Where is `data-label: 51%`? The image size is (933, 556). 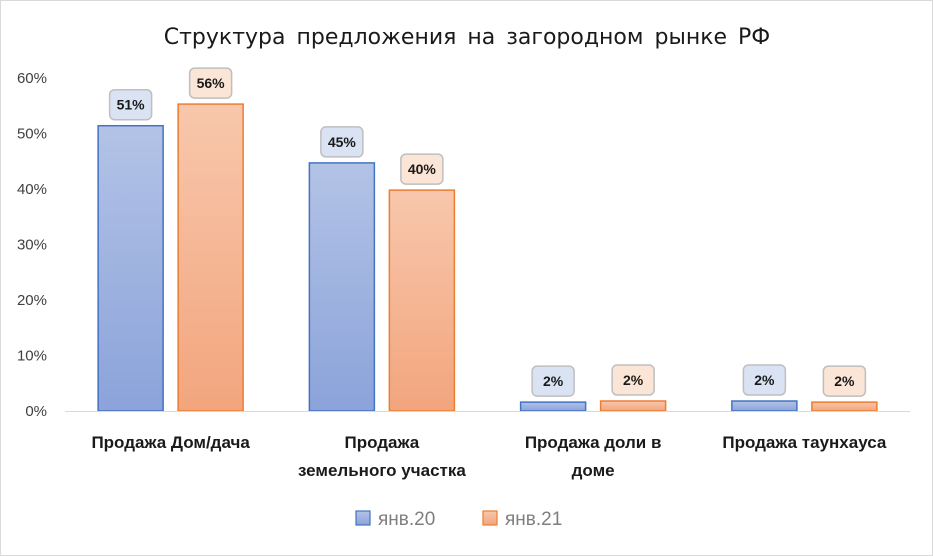 data-label: 51% is located at coordinates (131, 105).